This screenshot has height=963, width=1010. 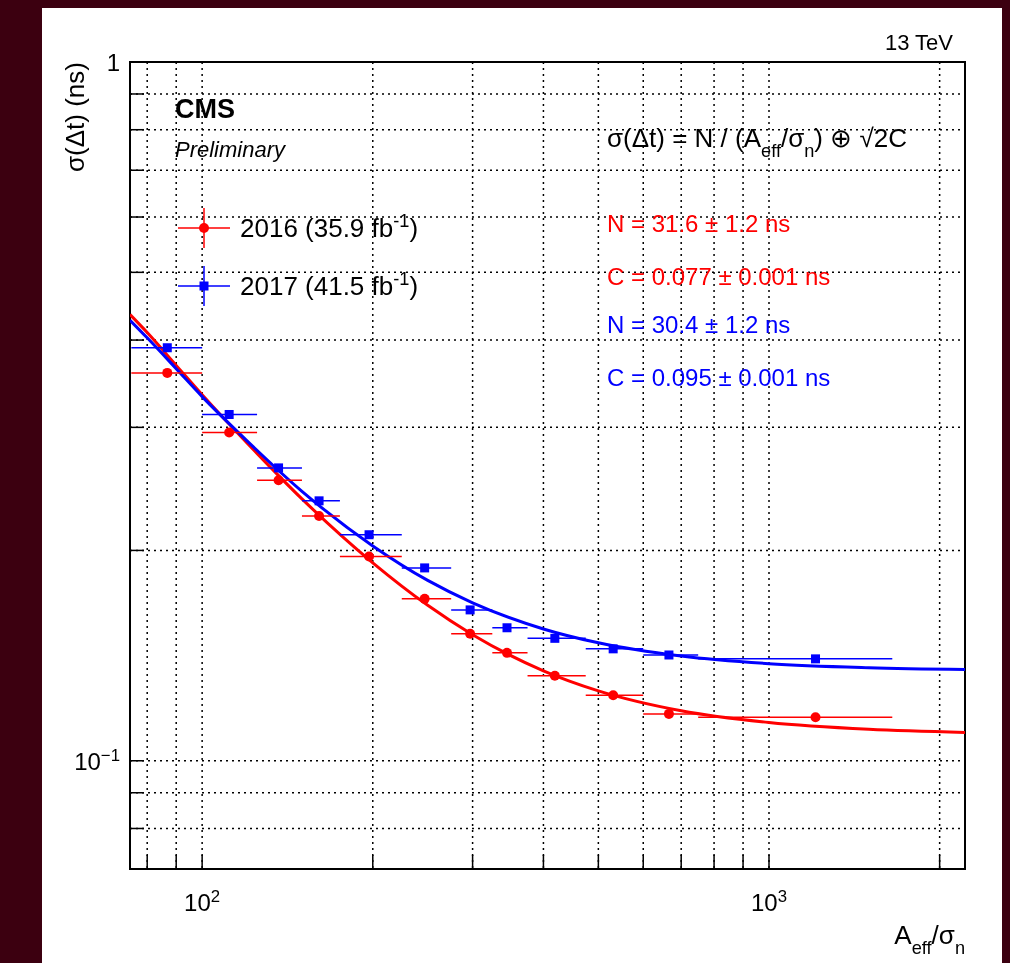 What do you see at coordinates (757, 142) in the screenshot?
I see `annotation: σ(Δt) = N / (A$_{eff}$/σ$_{n}$) ⊕ √2C` at bounding box center [757, 142].